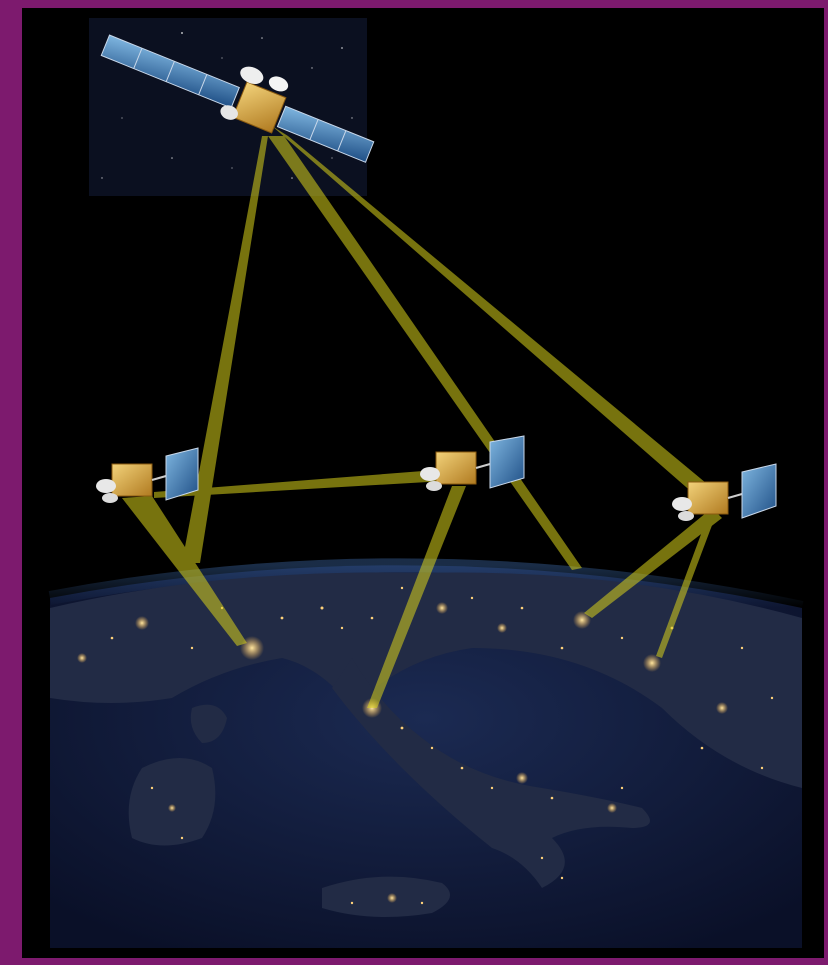 This screenshot has width=828, height=965. I want to click on sardinia-island, so click(172, 802).